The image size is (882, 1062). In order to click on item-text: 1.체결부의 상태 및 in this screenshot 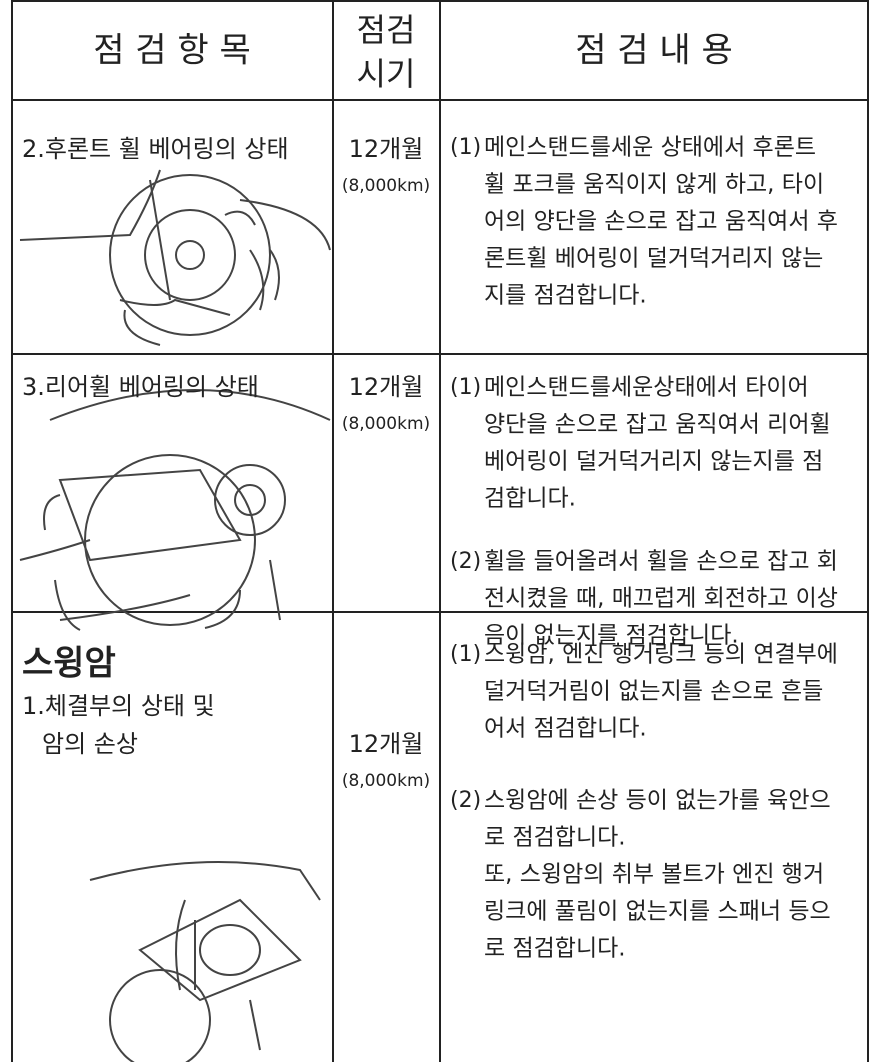, I will do `click(118, 706)`.